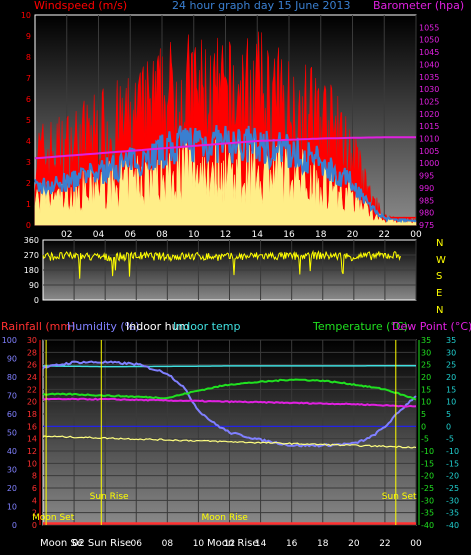 This screenshot has width=471, height=555. I want to click on humidity-y-tick-label: 60, so click(12, 414).